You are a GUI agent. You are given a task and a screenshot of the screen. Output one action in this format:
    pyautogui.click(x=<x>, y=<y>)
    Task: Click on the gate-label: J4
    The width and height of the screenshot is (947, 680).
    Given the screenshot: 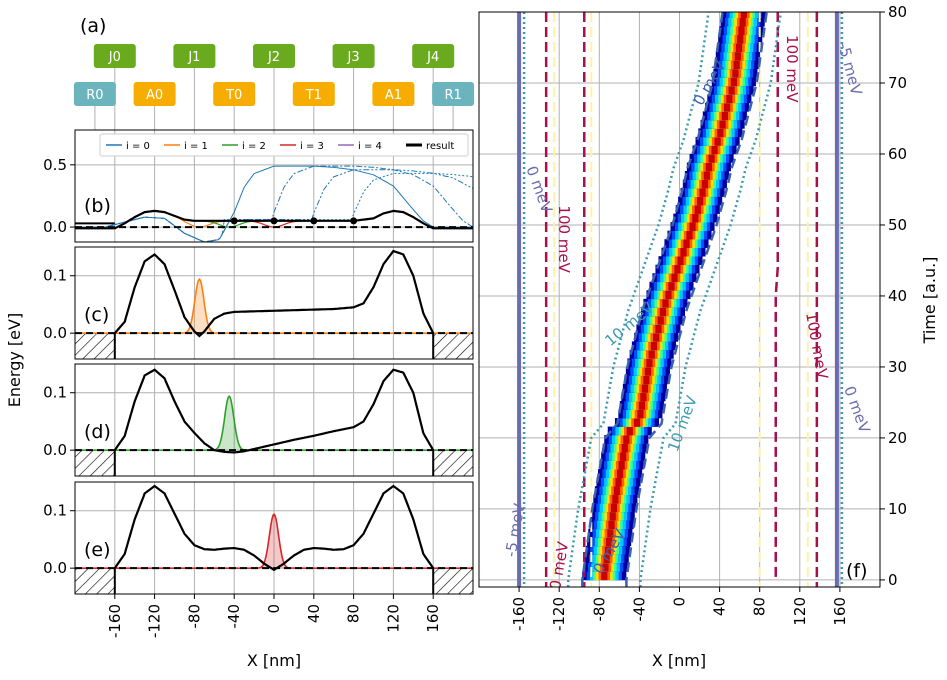 What is the action you would take?
    pyautogui.click(x=432, y=57)
    